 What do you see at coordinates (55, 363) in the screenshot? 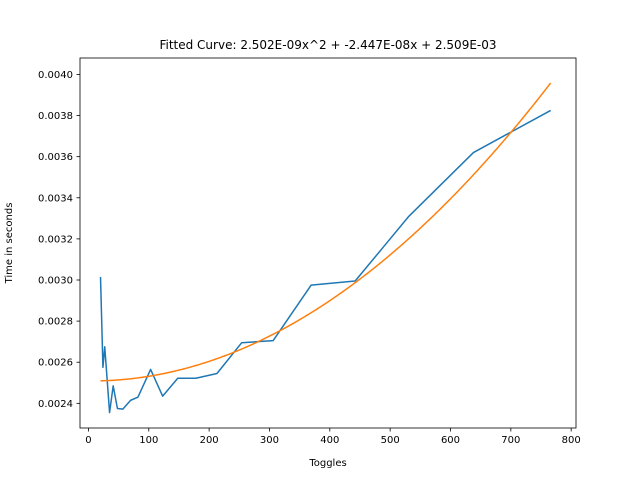
I see `y-tick-label: 0.0026` at bounding box center [55, 363].